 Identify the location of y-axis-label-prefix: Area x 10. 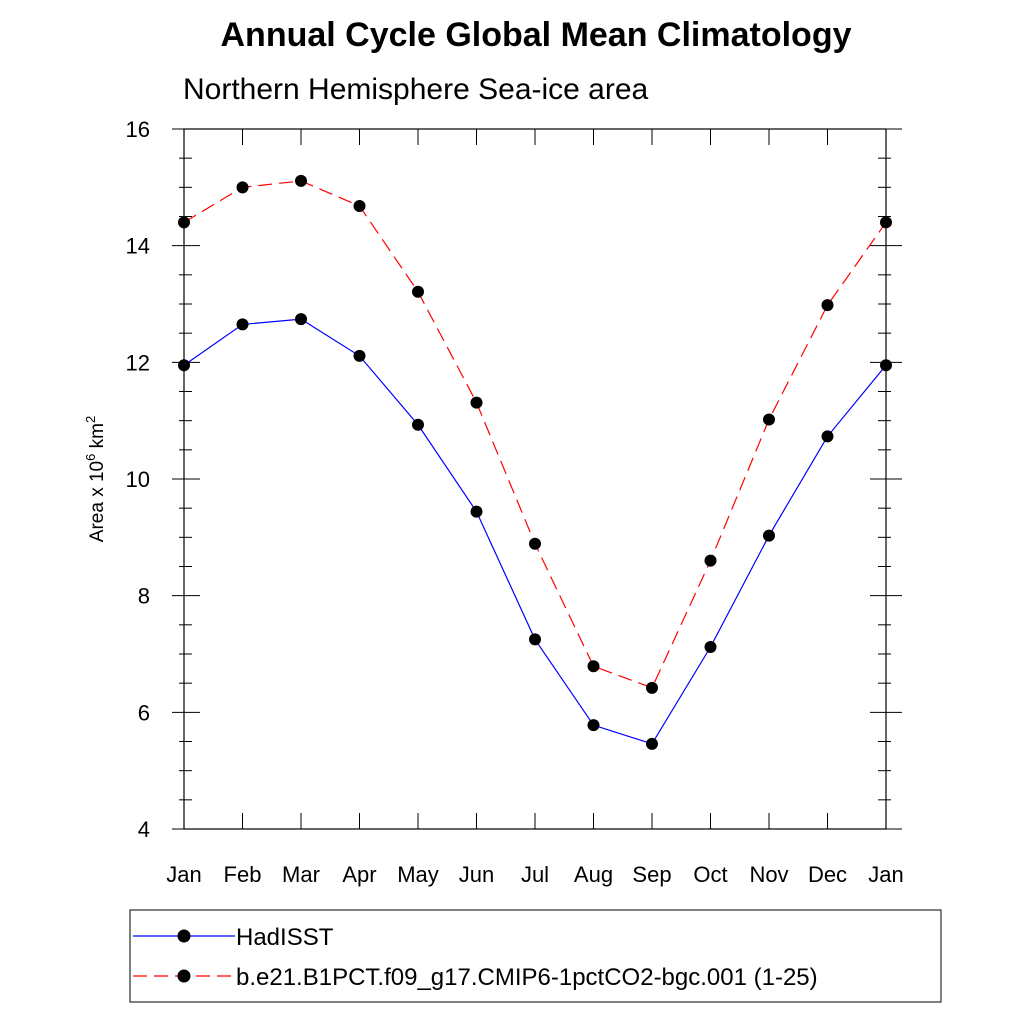
(97, 501).